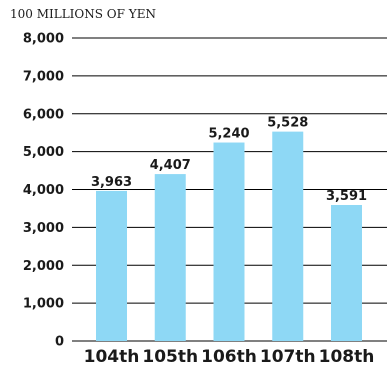 This screenshot has height=367, width=387. What do you see at coordinates (43, 76) in the screenshot?
I see `y-tick-label: 7,000` at bounding box center [43, 76].